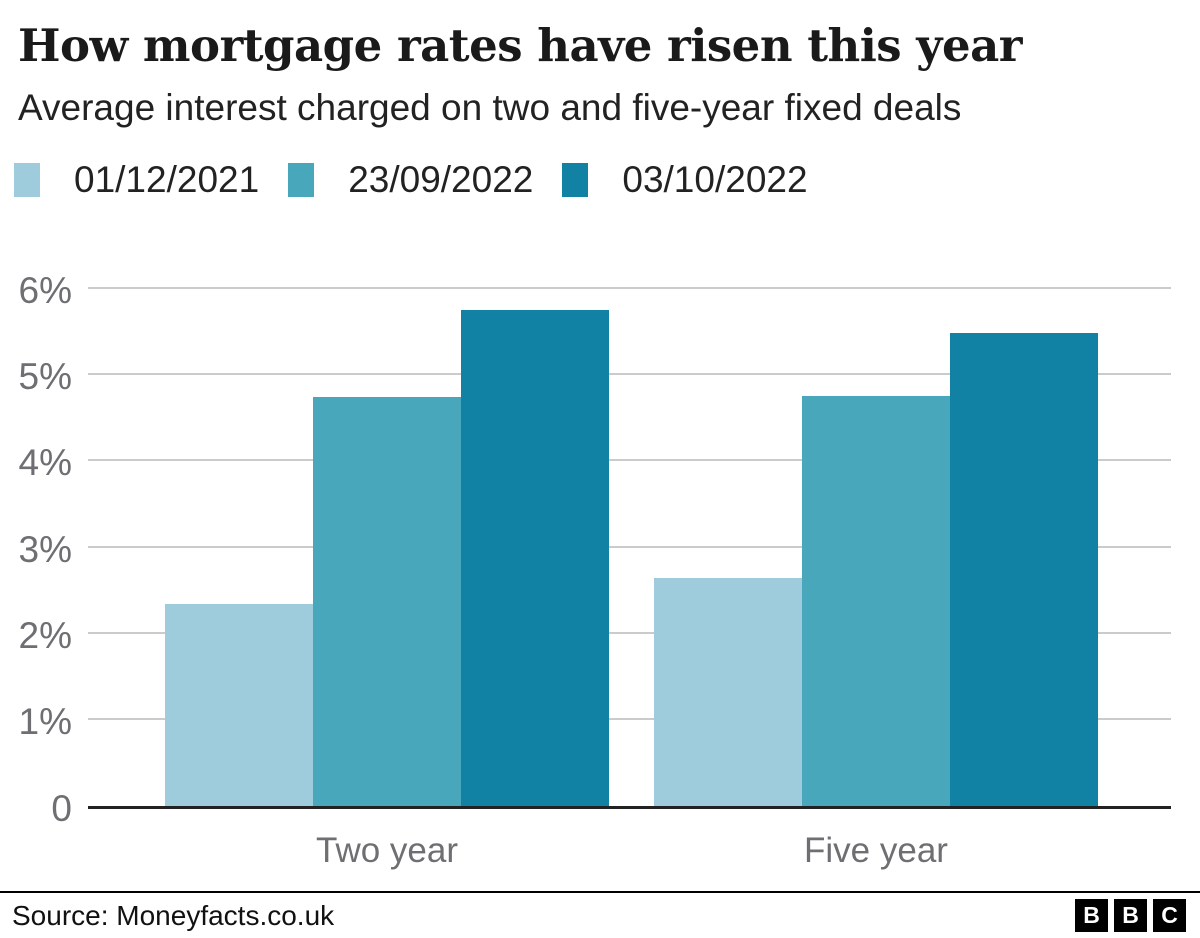 This screenshot has width=1200, height=938. I want to click on legend: 01/12/2021 23/09/2022 03/10/2022, so click(598, 180).